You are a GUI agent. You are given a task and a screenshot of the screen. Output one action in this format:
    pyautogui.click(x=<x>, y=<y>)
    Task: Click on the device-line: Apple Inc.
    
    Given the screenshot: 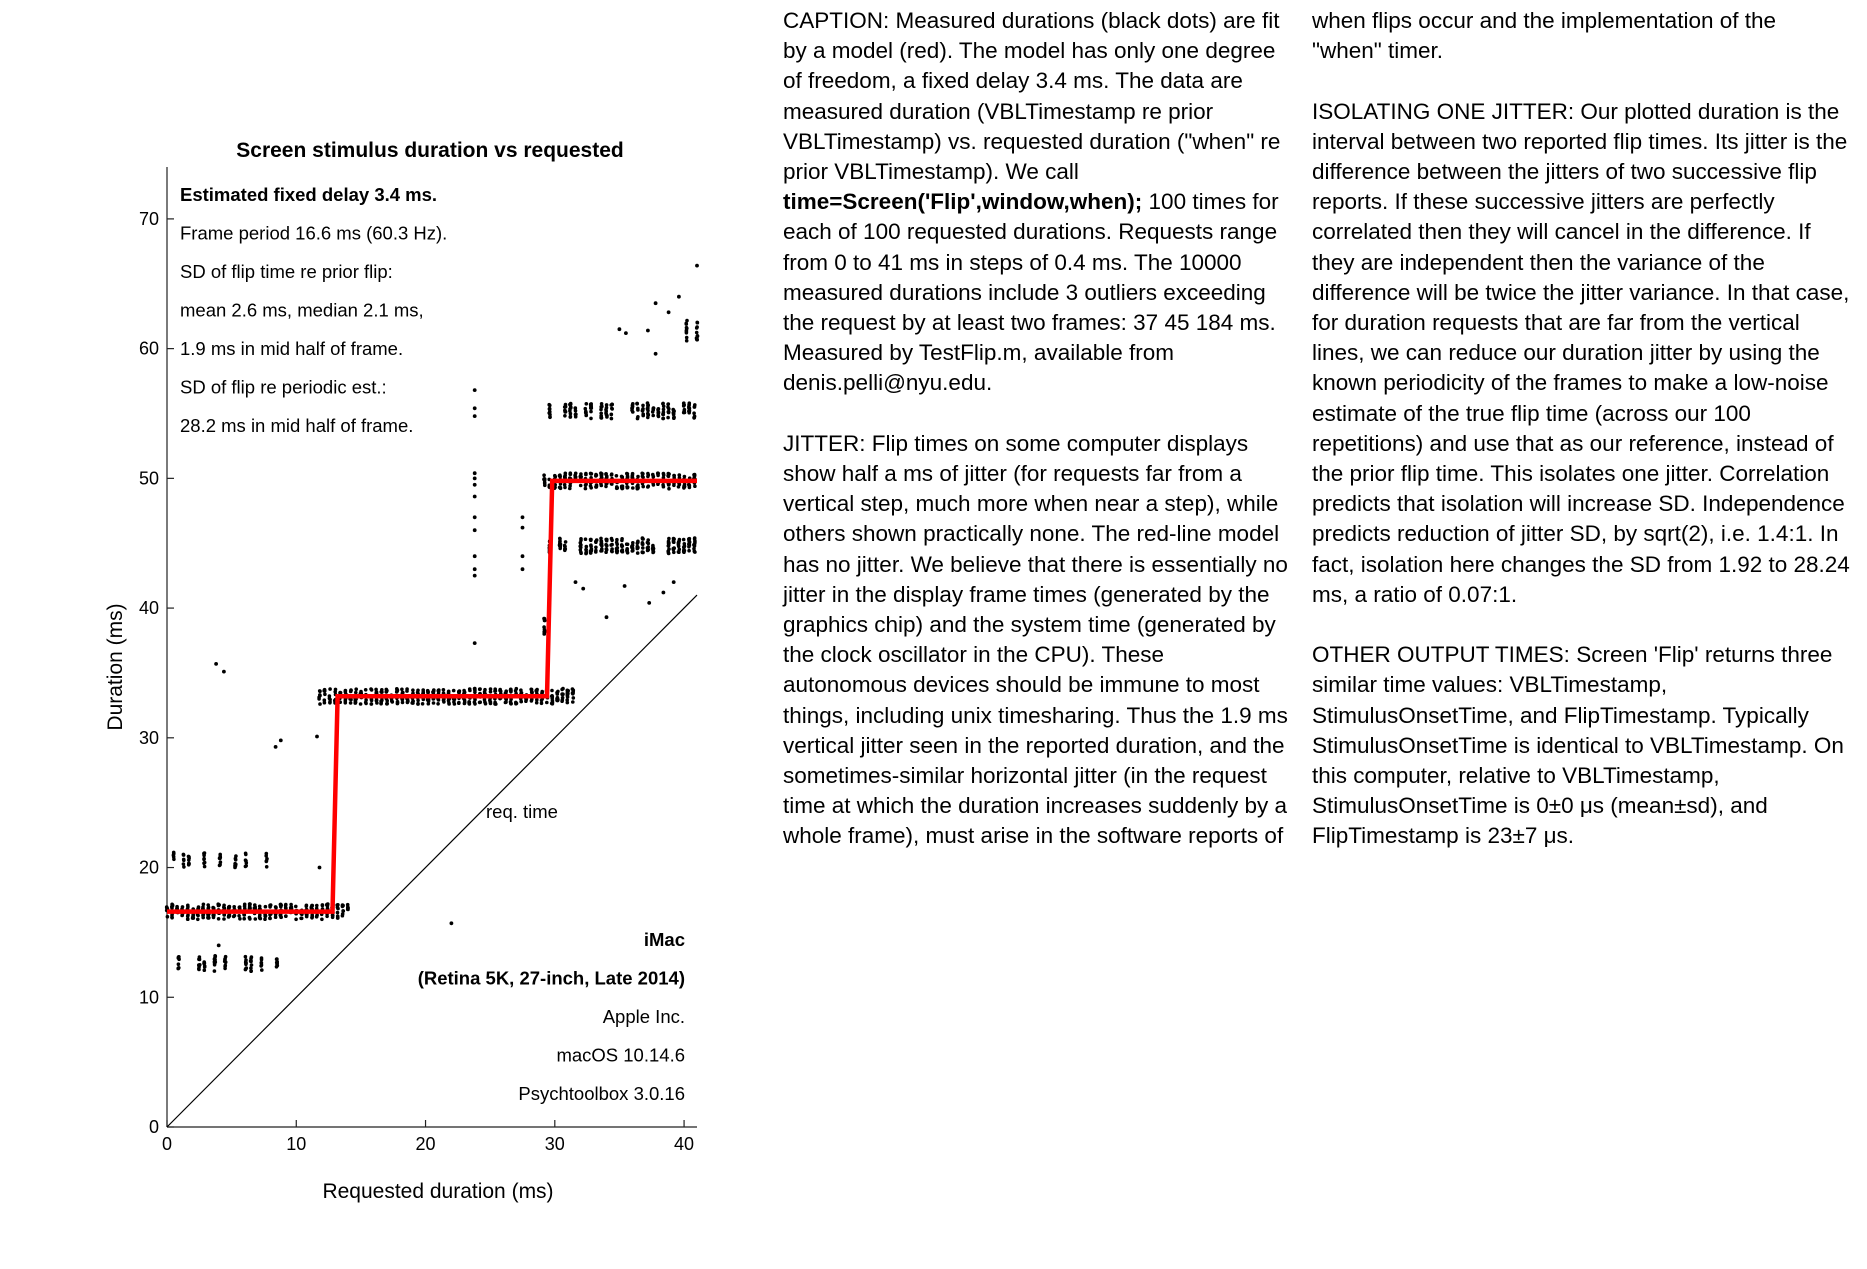 What is the action you would take?
    pyautogui.click(x=644, y=1016)
    